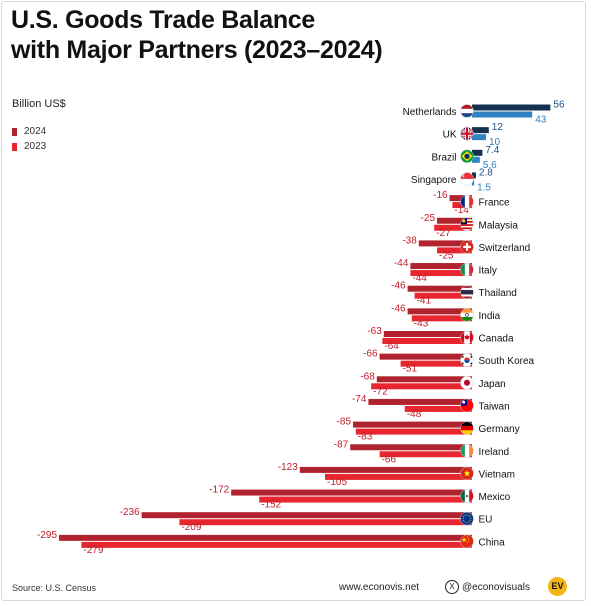  I want to click on value-label-2023-brazil: 5.6, so click(490, 165).